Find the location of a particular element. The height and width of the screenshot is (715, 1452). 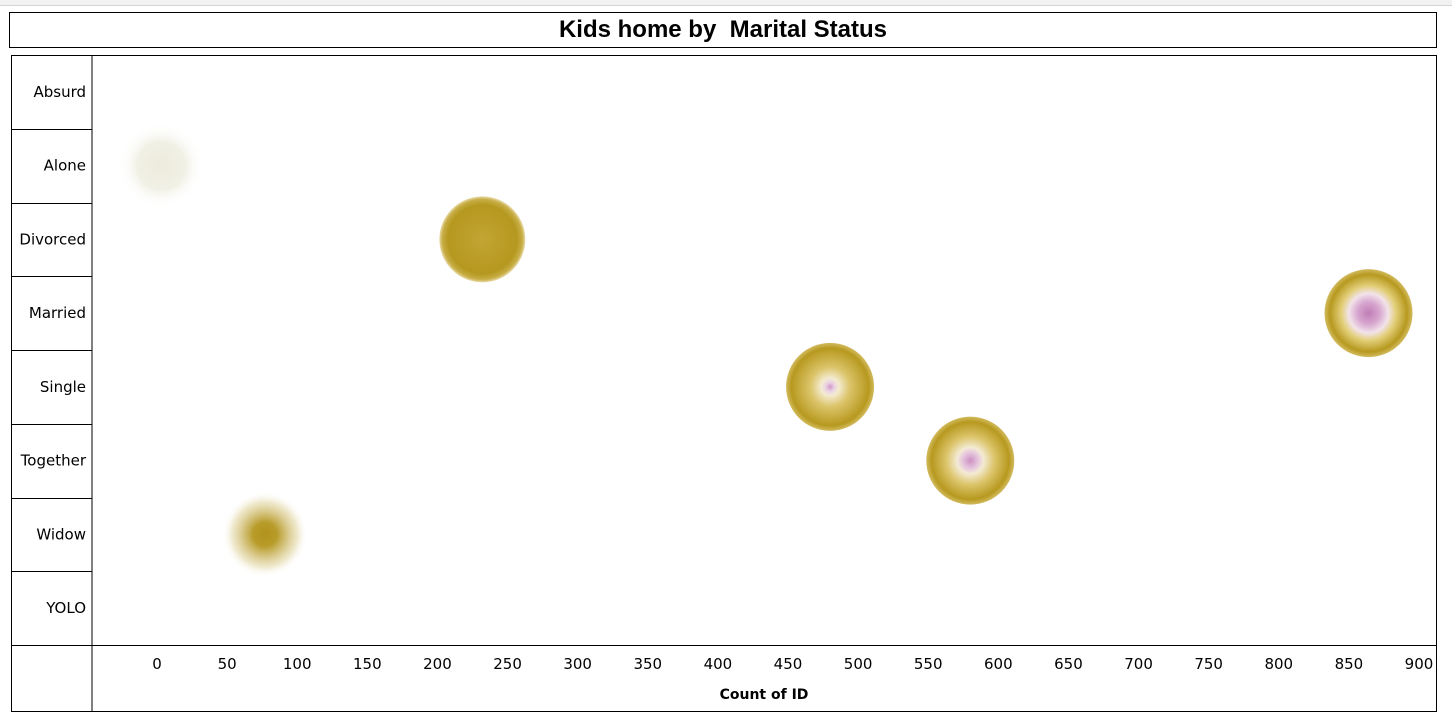

x-tick-label: 650 is located at coordinates (1068, 664).